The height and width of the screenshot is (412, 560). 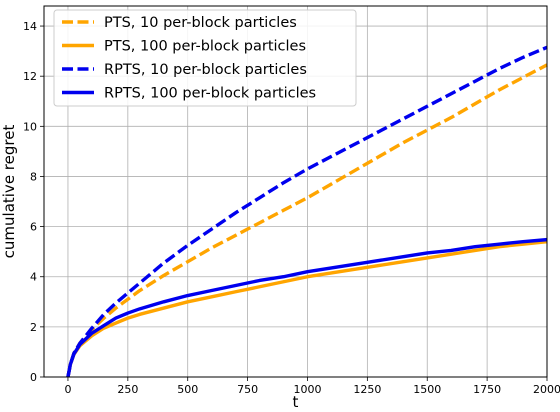 I want to click on legend-box, so click(x=205, y=58).